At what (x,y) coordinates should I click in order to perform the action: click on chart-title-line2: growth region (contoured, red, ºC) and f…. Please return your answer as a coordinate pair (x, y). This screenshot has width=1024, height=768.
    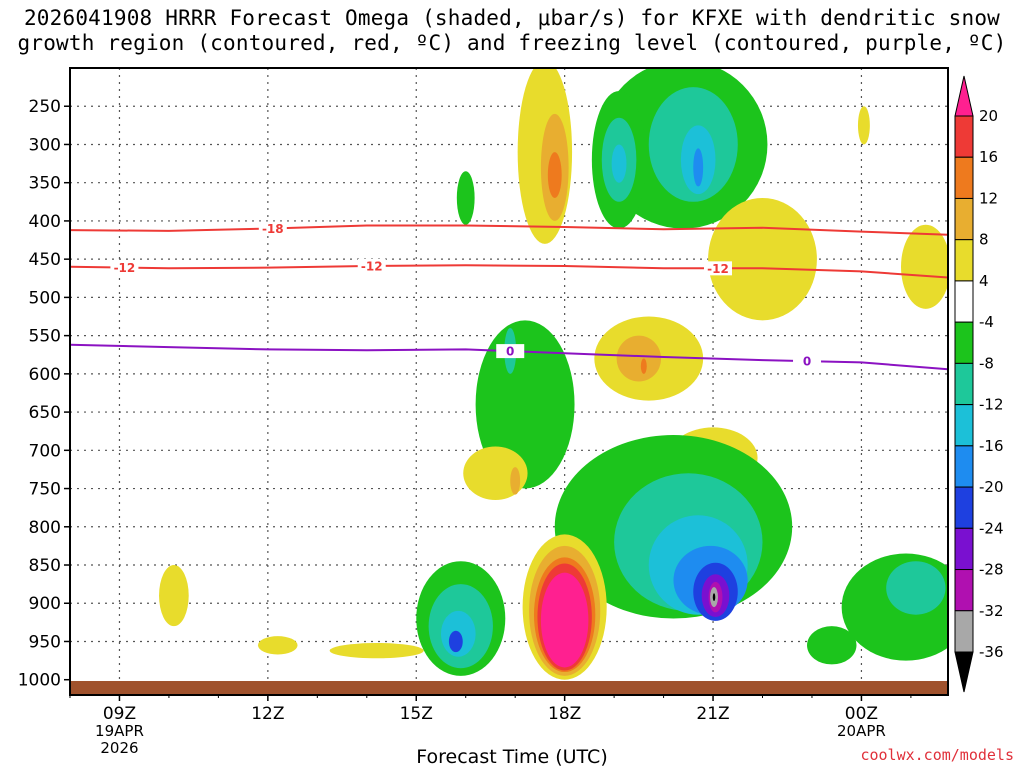
    Looking at the image, I should click on (512, 43).